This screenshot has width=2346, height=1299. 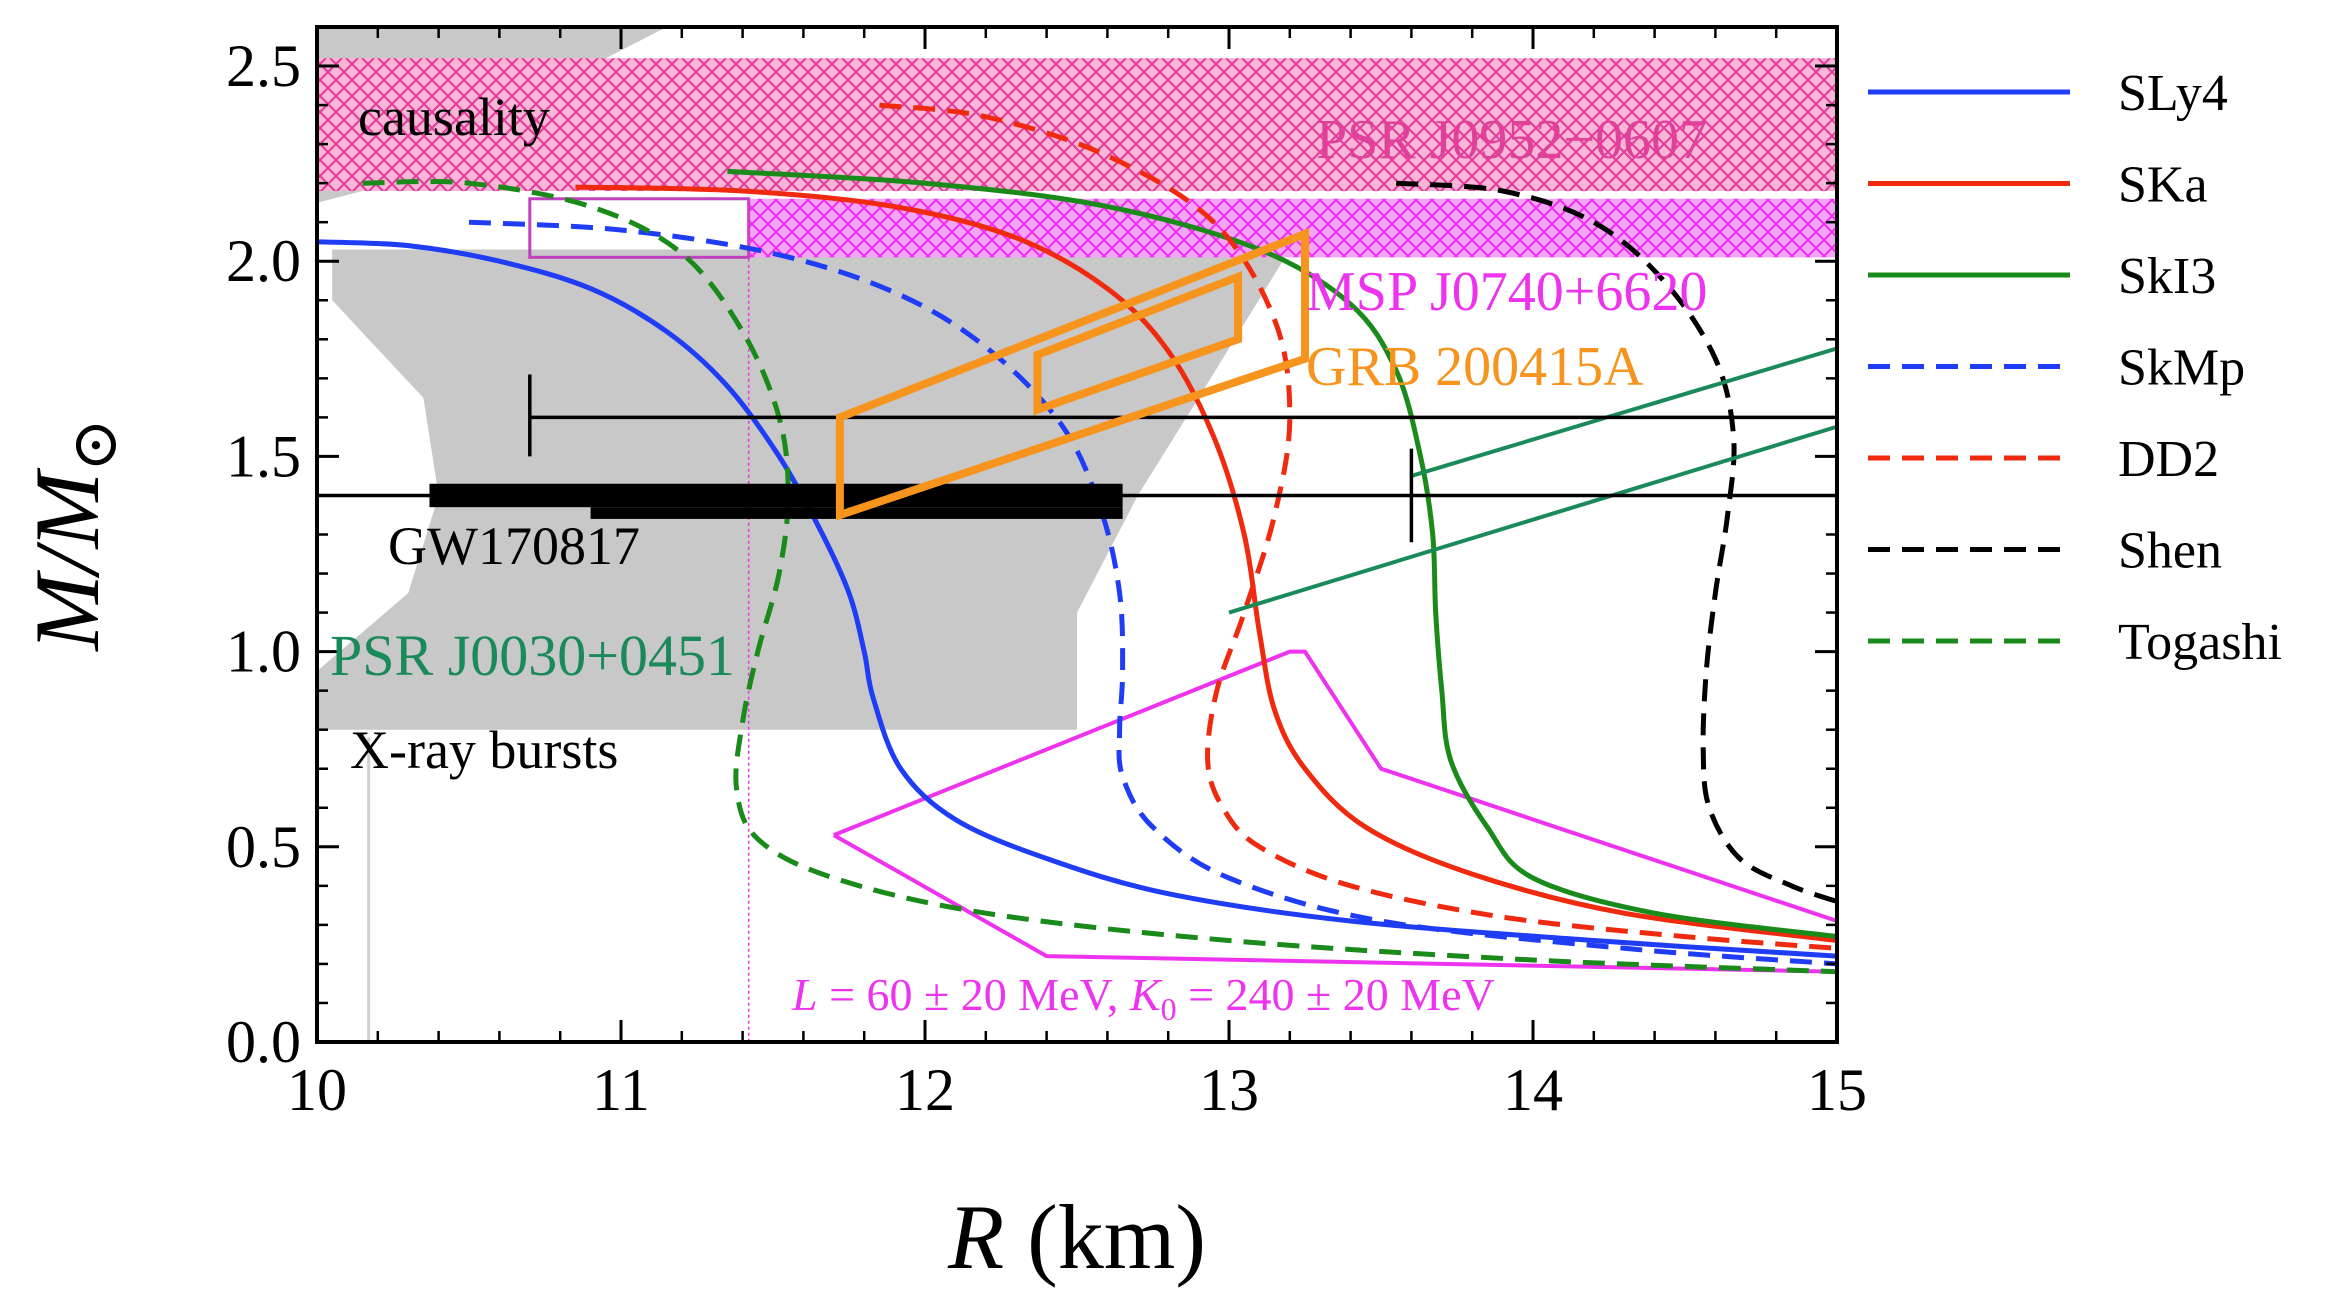 I want to click on label-gw170817: GW170817, so click(x=514, y=546).